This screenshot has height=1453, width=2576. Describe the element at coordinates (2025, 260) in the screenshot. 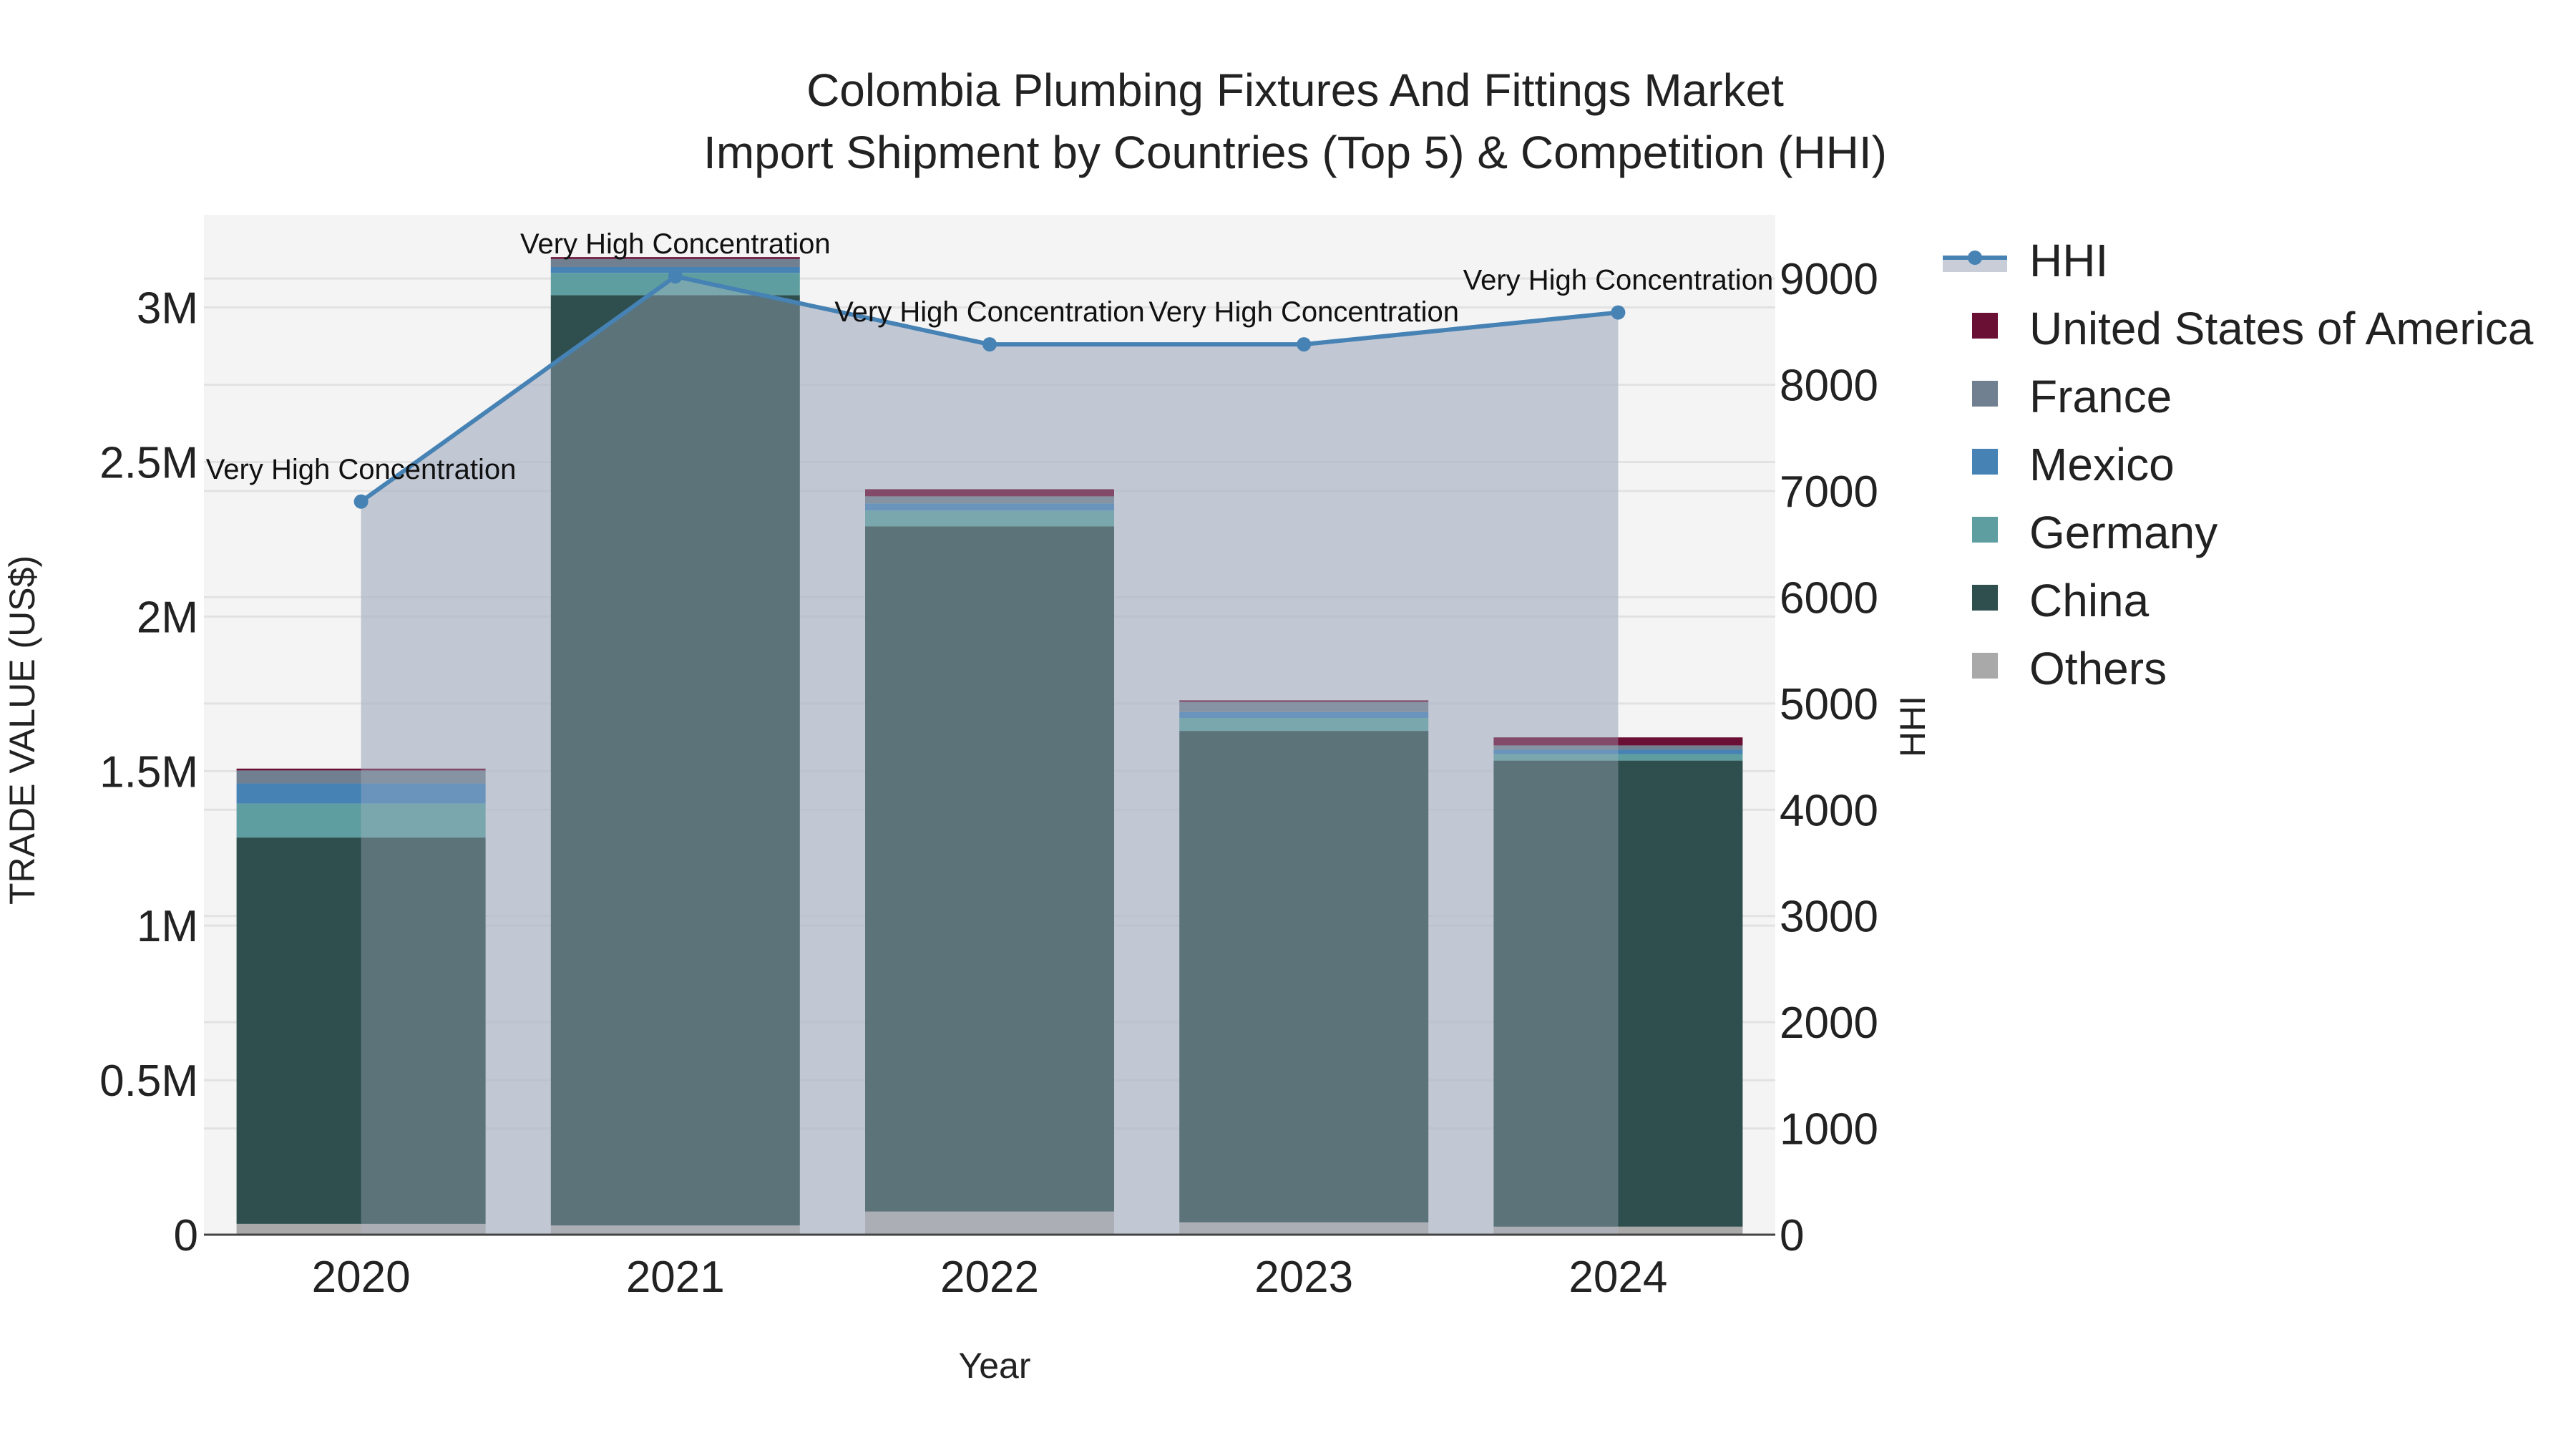

I see `legend-item-hhi: HHI` at that location.